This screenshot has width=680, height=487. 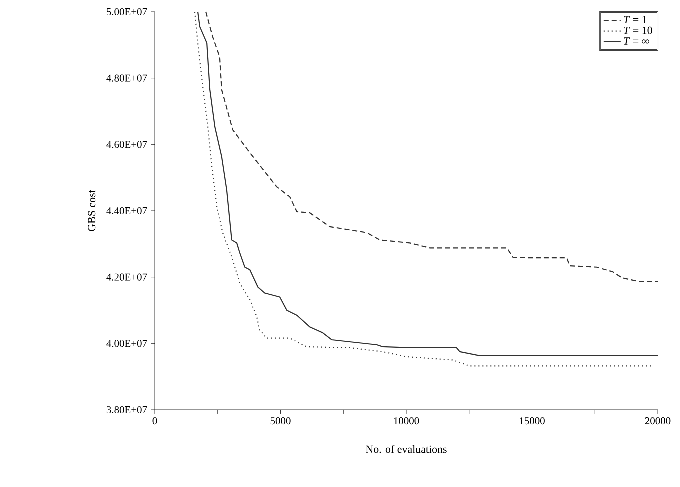 What do you see at coordinates (127, 410) in the screenshot?
I see `y-tick-label: 3.80E+07` at bounding box center [127, 410].